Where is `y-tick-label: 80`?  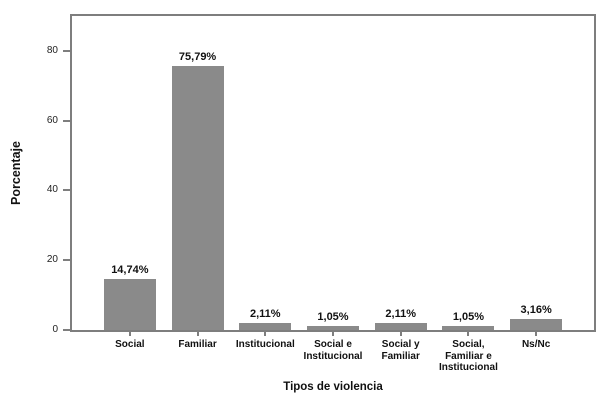 y-tick-label: 80 is located at coordinates (52, 50).